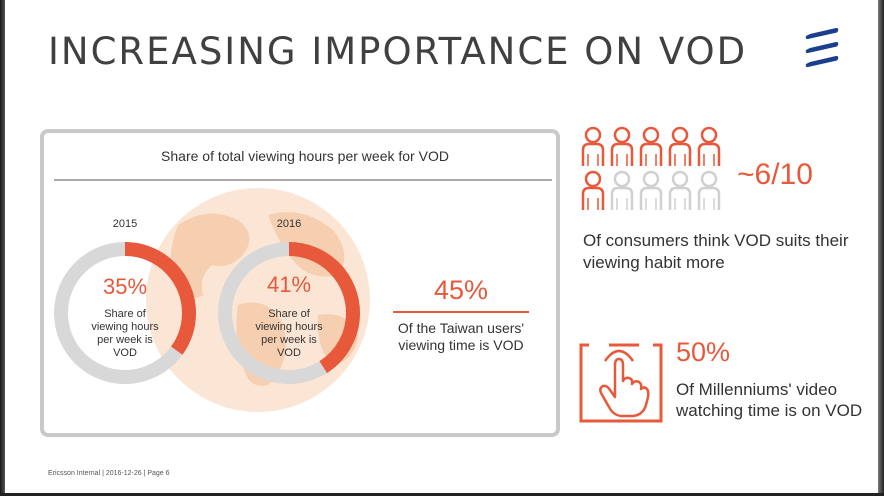 The height and width of the screenshot is (496, 884). What do you see at coordinates (289, 224) in the screenshot?
I see `donut-year-2016: 2016` at bounding box center [289, 224].